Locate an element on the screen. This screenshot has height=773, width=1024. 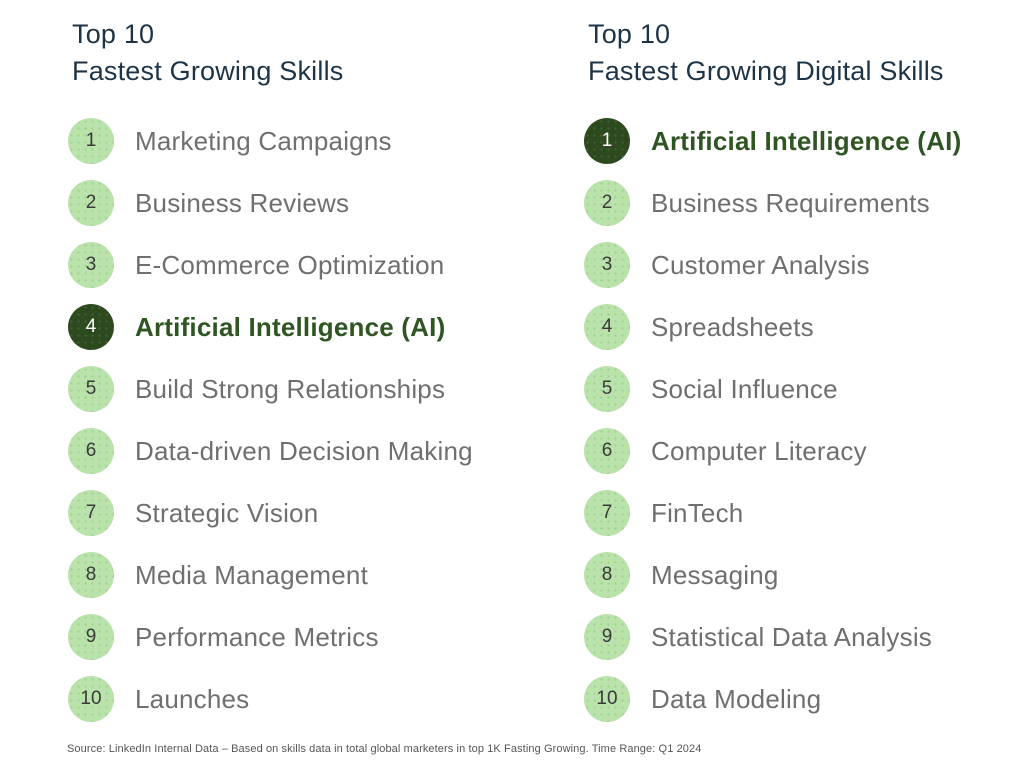
skill-label: Data Modeling is located at coordinates (736, 698).